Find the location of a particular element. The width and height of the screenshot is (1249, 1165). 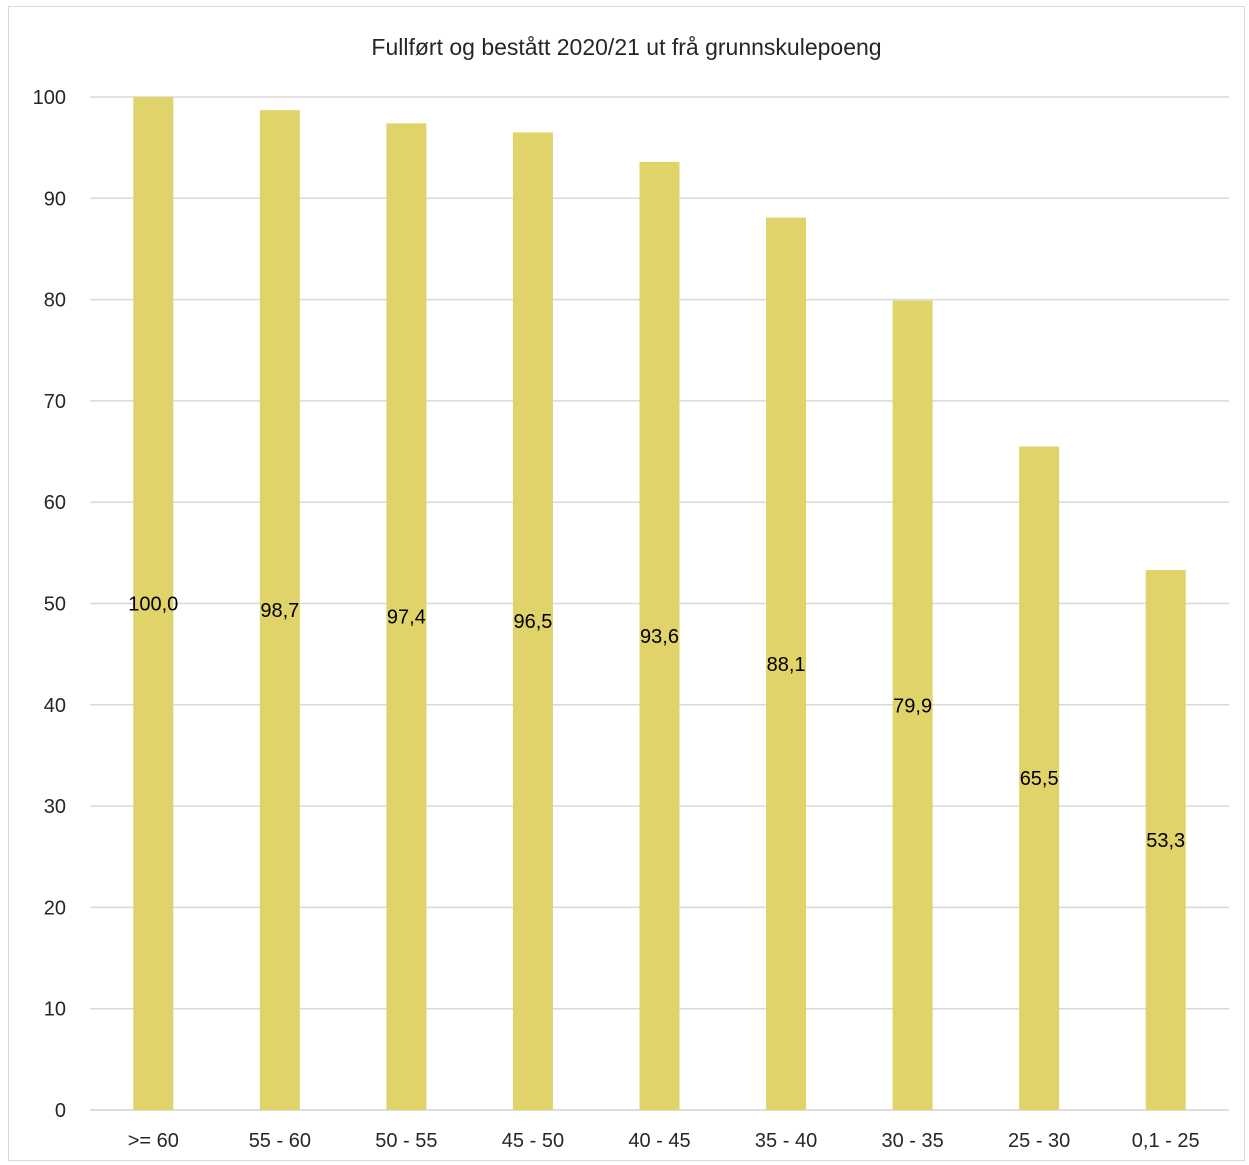

data-label: 93,6 is located at coordinates (659, 637).